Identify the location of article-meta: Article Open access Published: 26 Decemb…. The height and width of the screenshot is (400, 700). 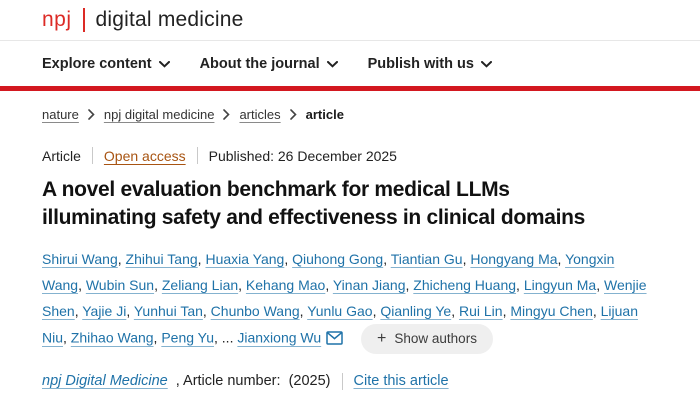
(350, 155).